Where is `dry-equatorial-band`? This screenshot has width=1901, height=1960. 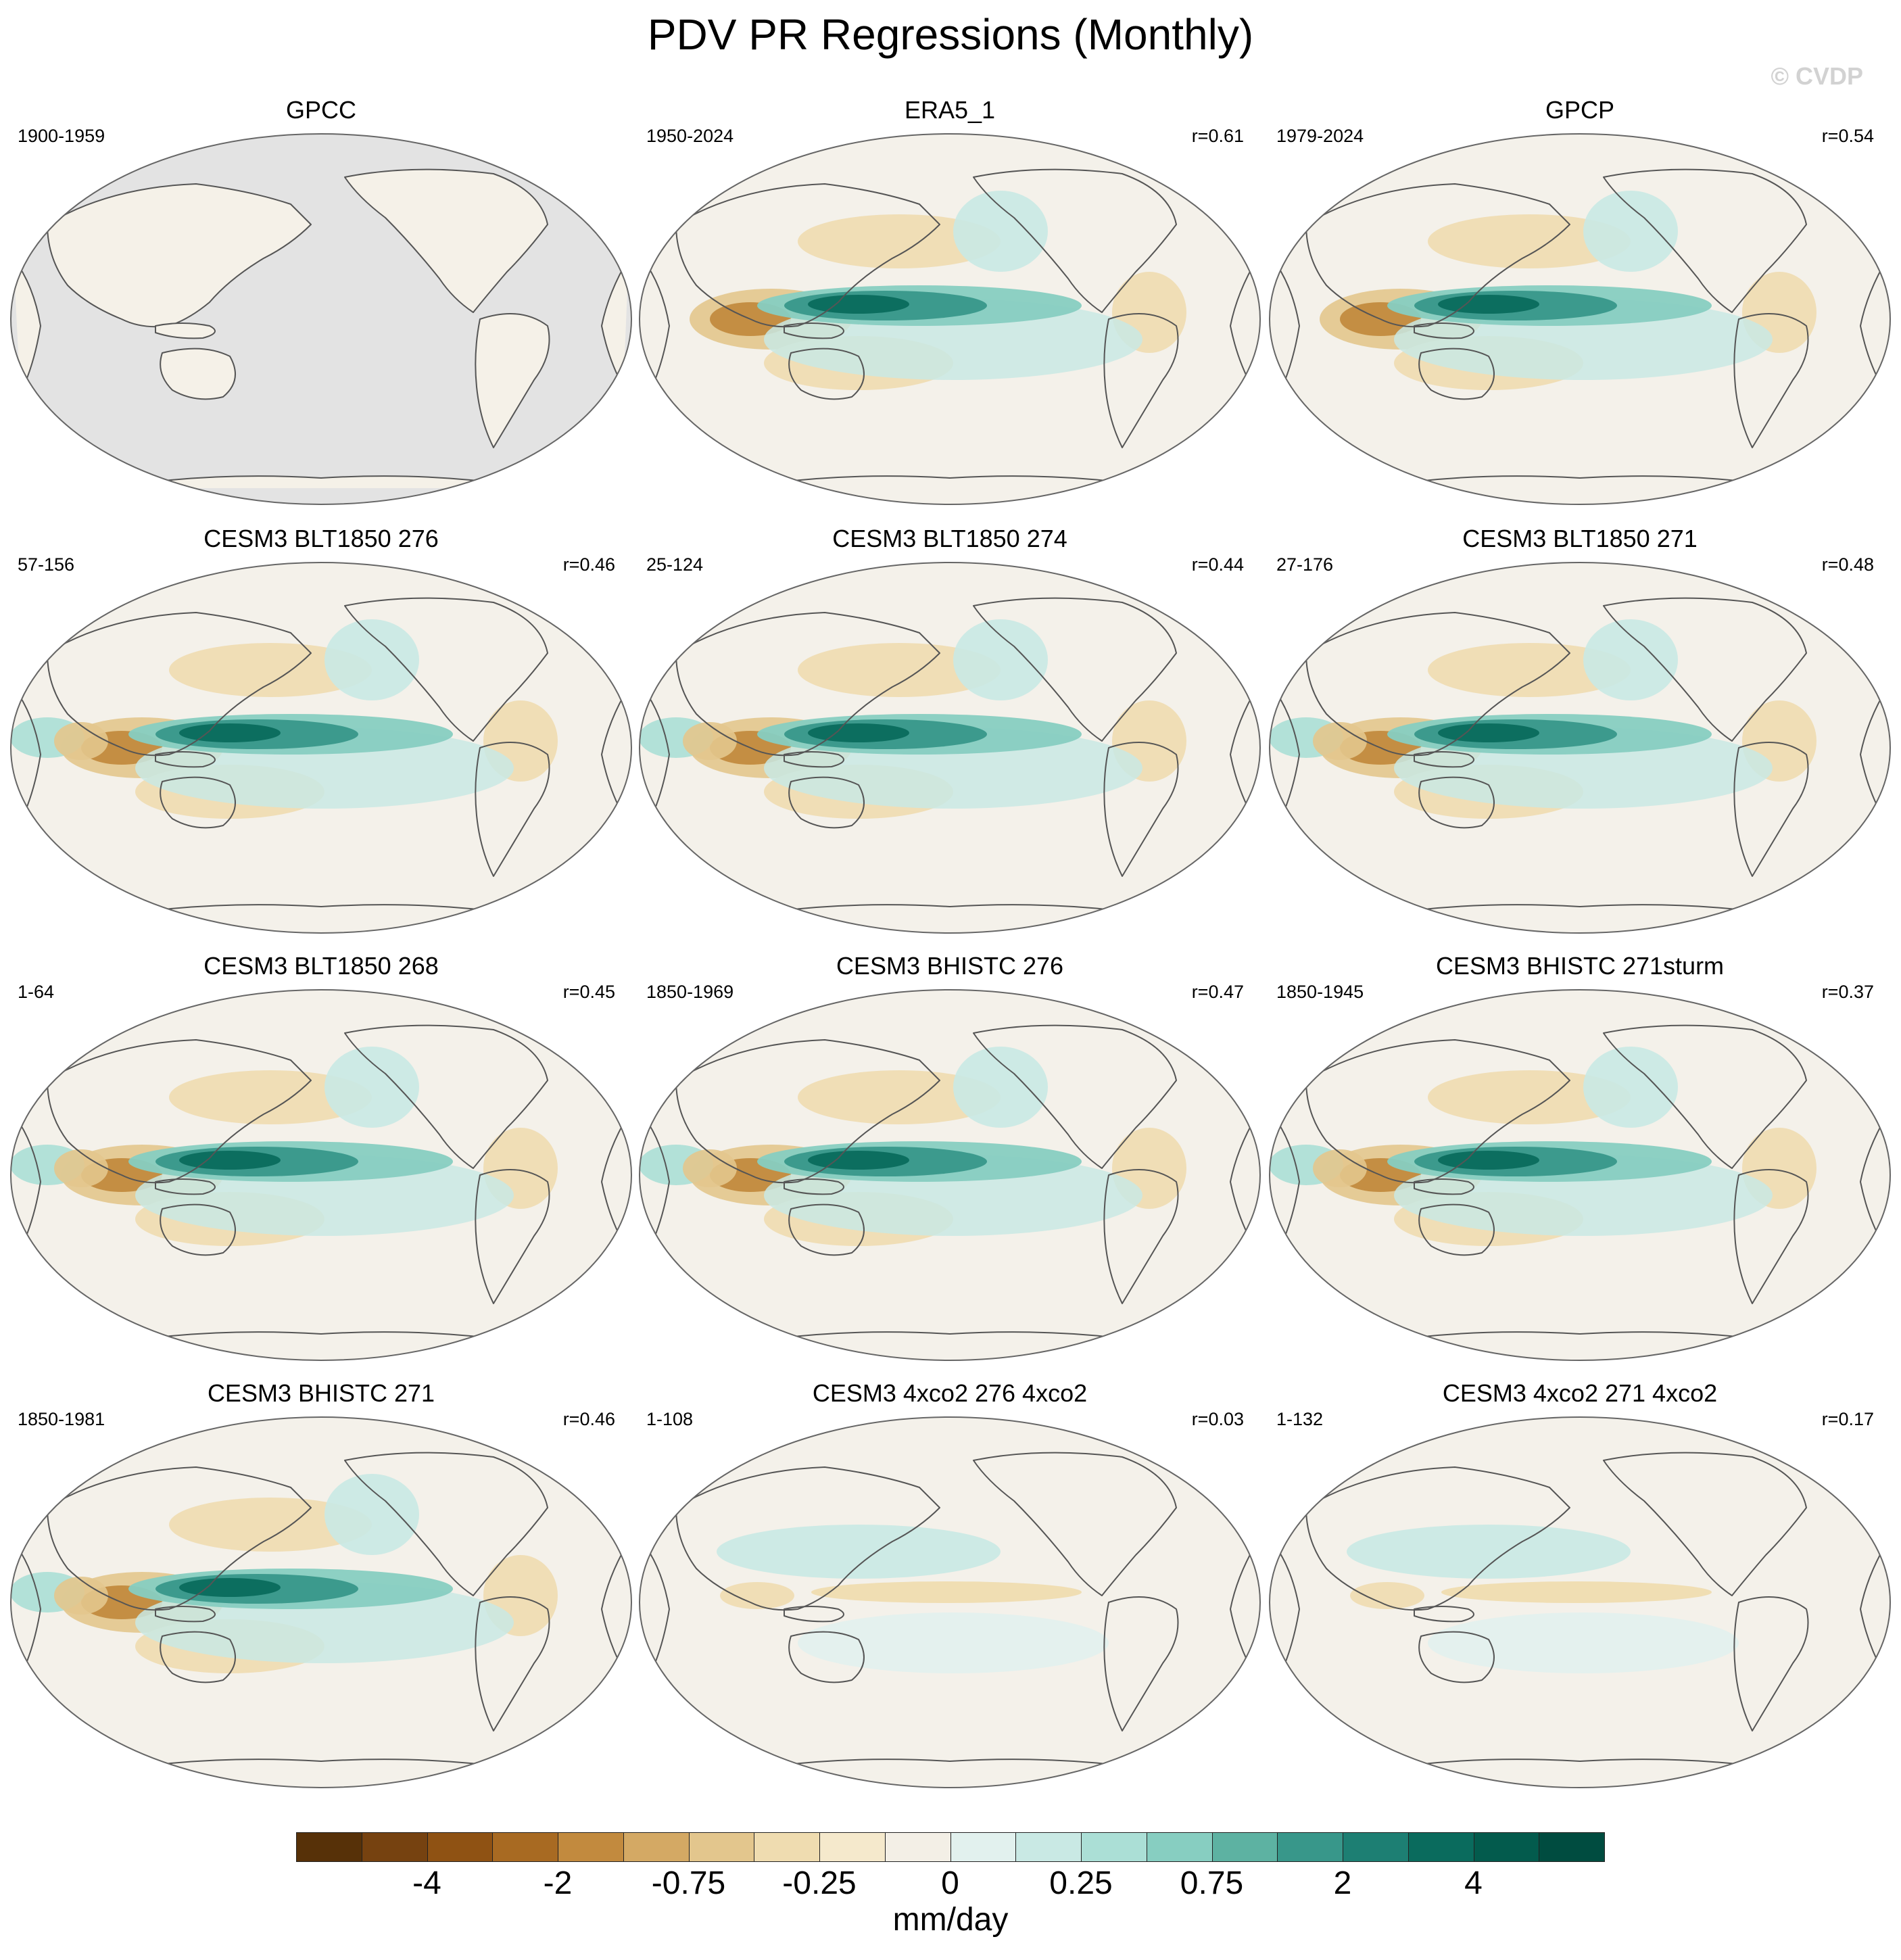 dry-equatorial-band is located at coordinates (1576, 1592).